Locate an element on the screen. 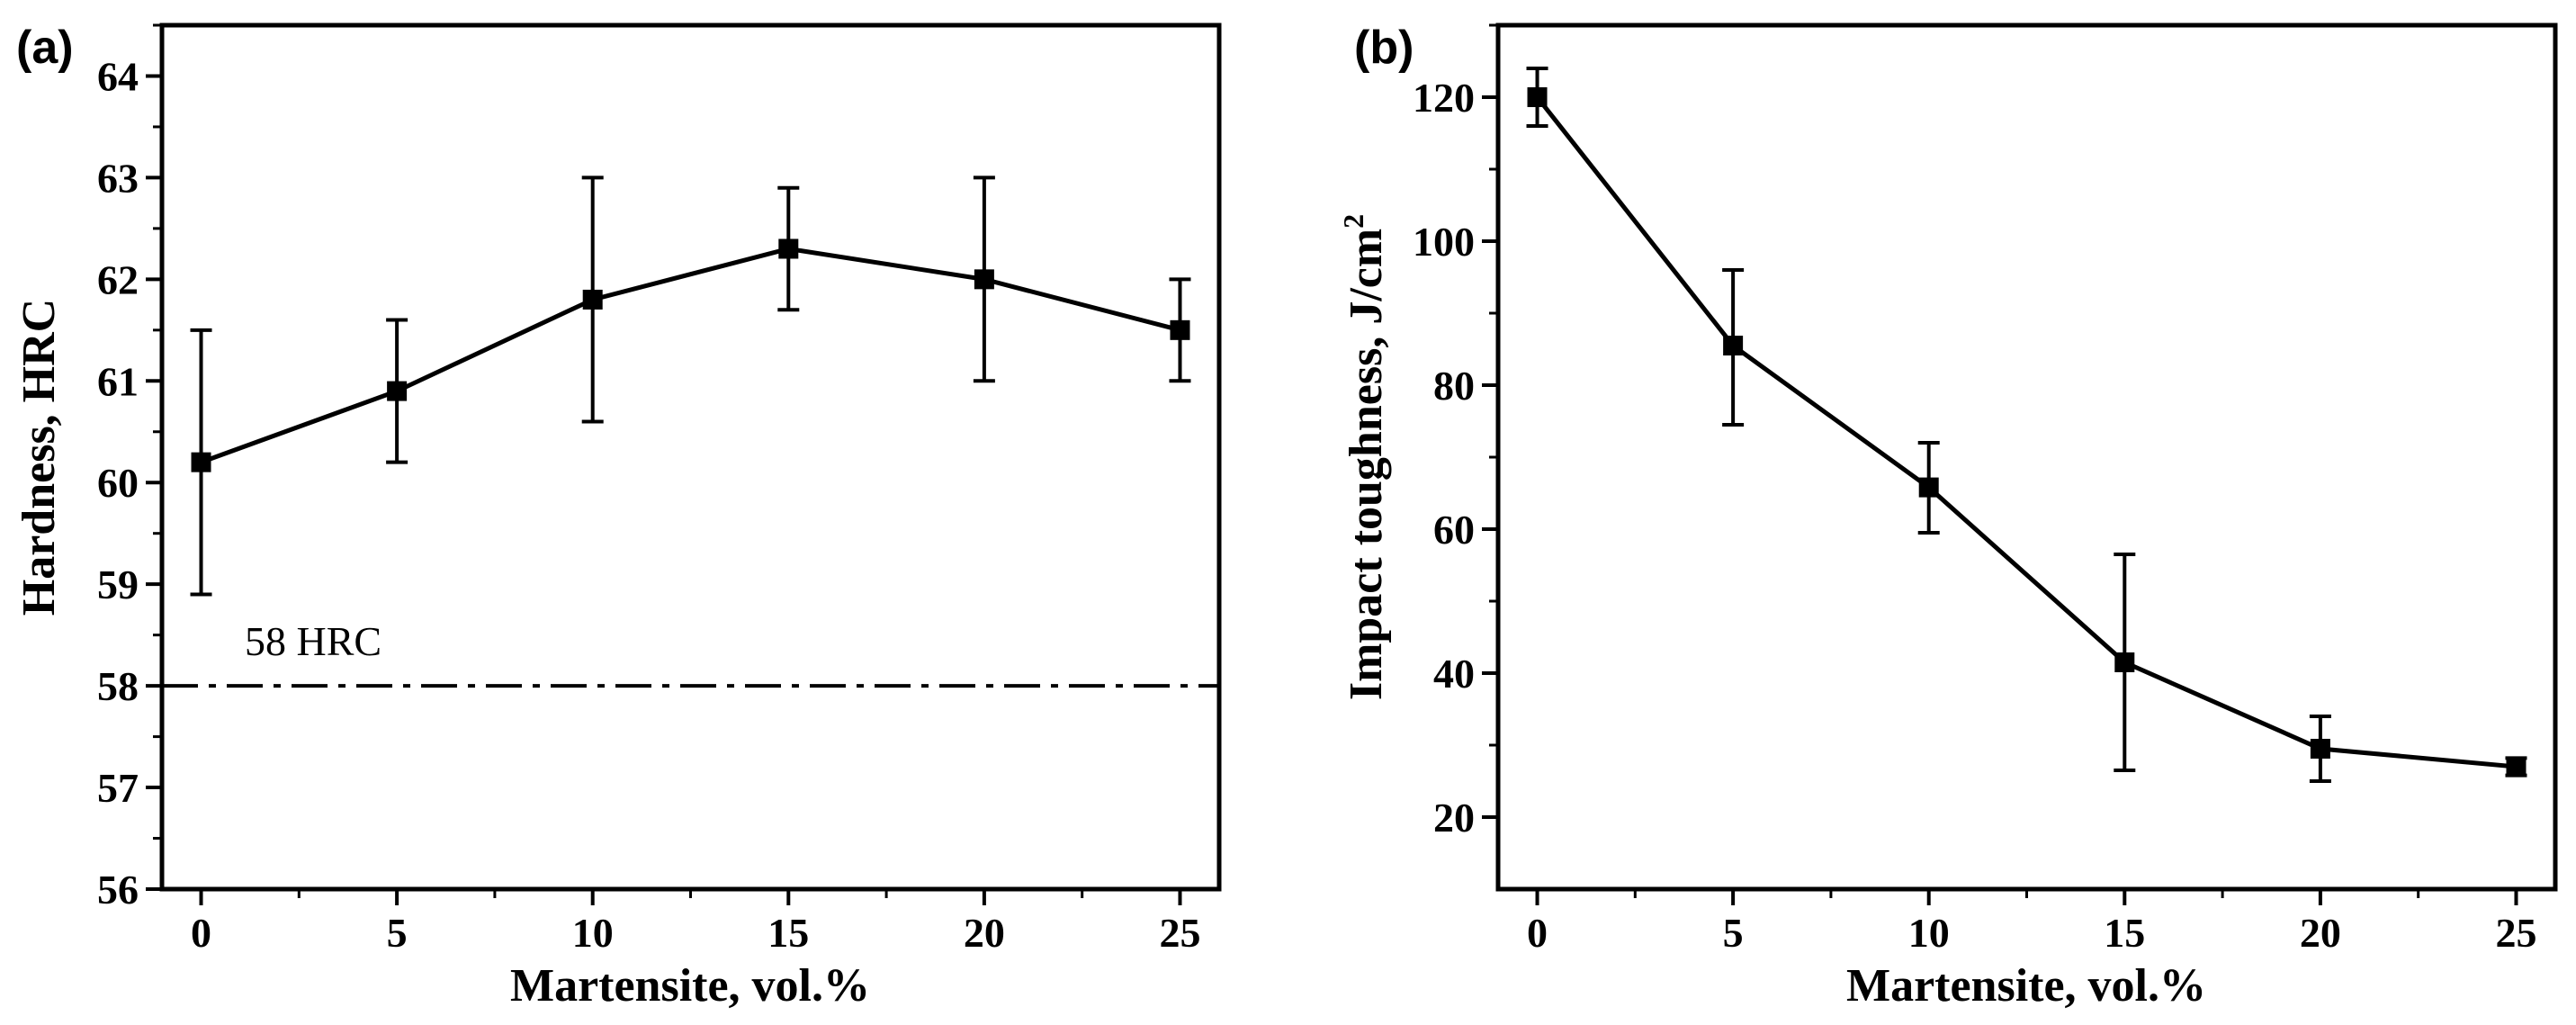  panel-a-label: (a) is located at coordinates (45, 48).